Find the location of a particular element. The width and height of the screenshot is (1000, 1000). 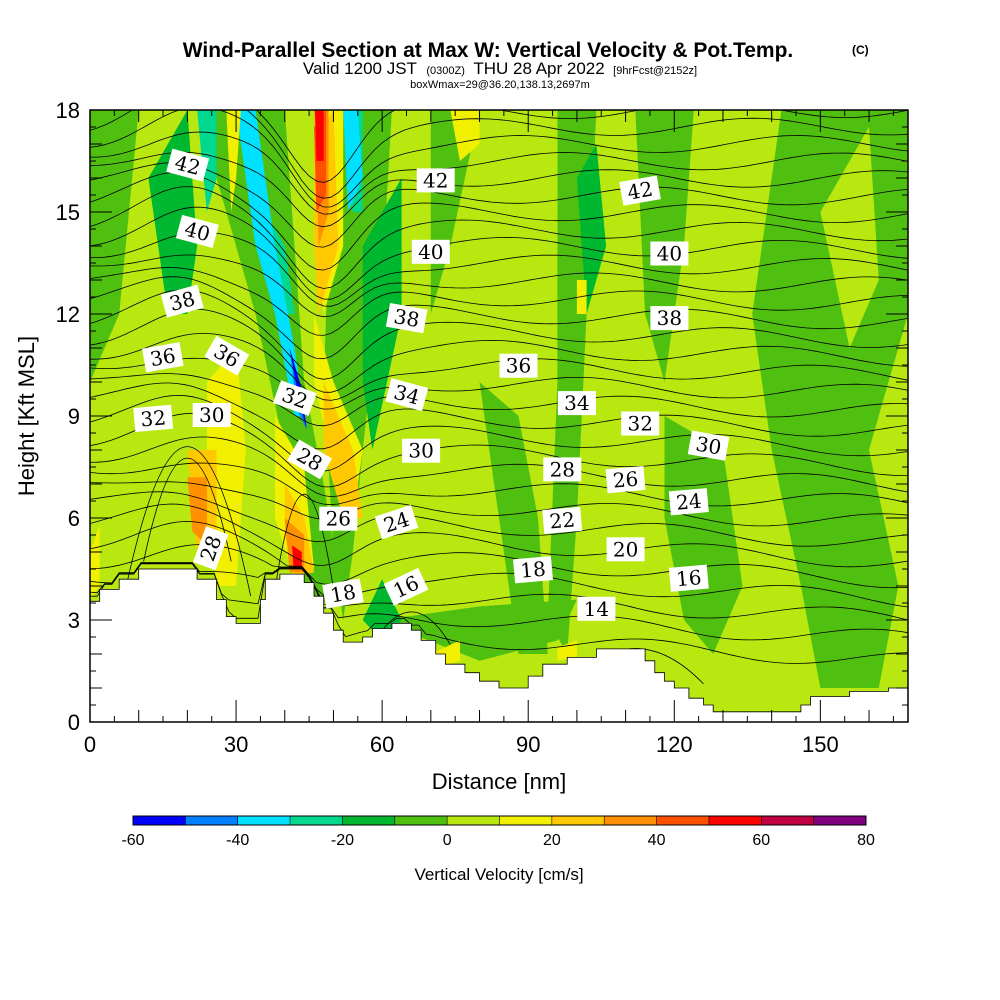

y-tick-label: 12 is located at coordinates (68, 314).